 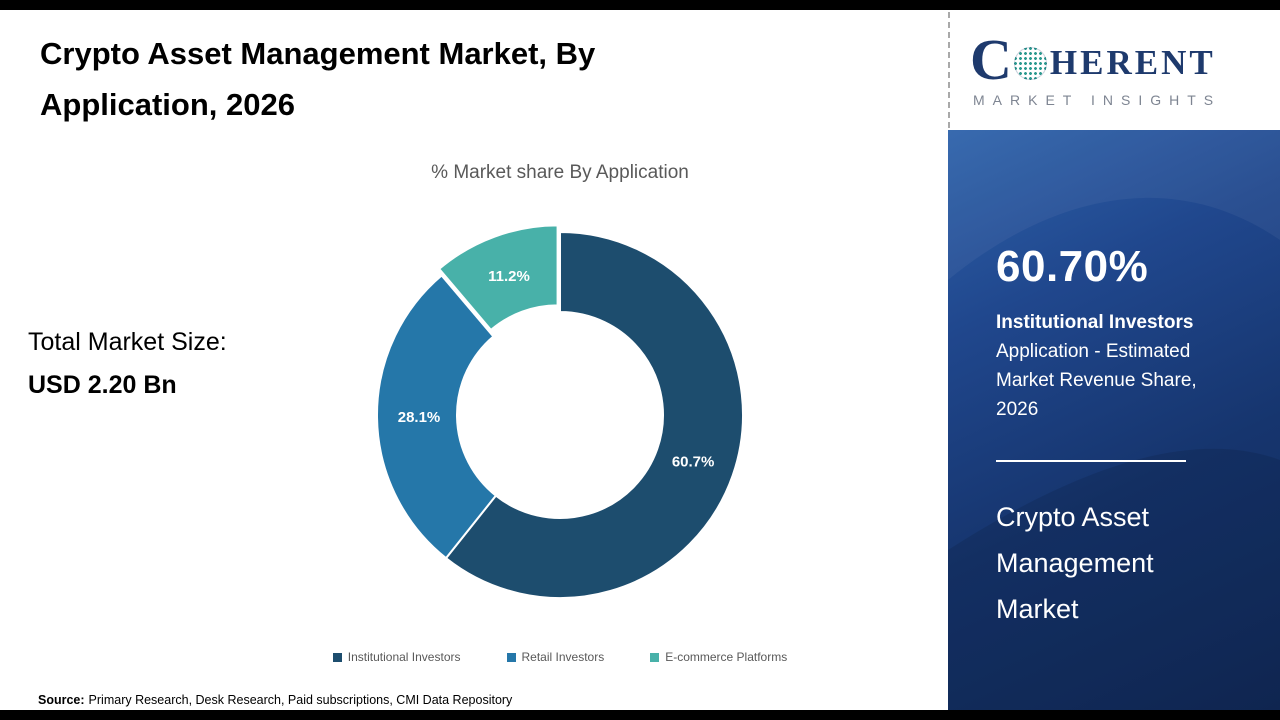 What do you see at coordinates (640, 5) in the screenshot?
I see `top-border-bar` at bounding box center [640, 5].